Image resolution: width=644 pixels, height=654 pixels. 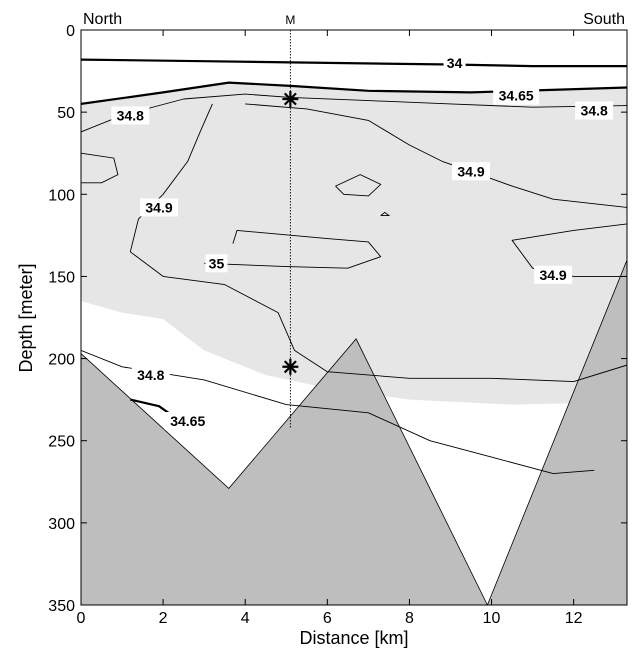 What do you see at coordinates (327, 618) in the screenshot?
I see `x-tick-label: 6` at bounding box center [327, 618].